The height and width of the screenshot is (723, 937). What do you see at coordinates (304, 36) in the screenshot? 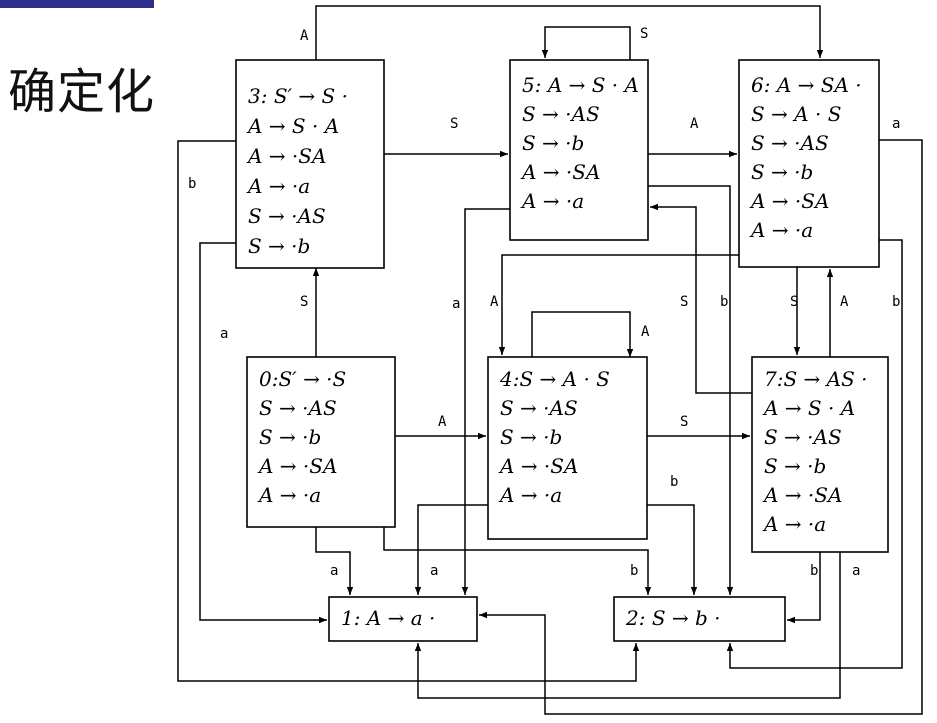
I see `edge-label-3-to-6: A` at bounding box center [304, 36].